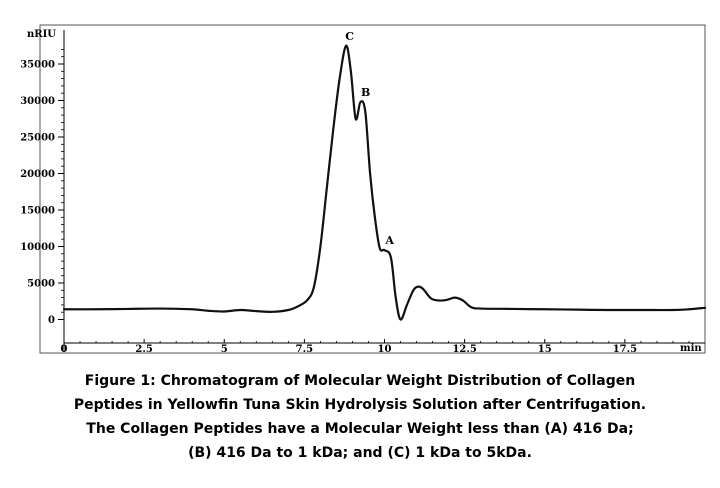 The image size is (720, 488). I want to click on x-tick-label: 12.5, so click(464, 349).